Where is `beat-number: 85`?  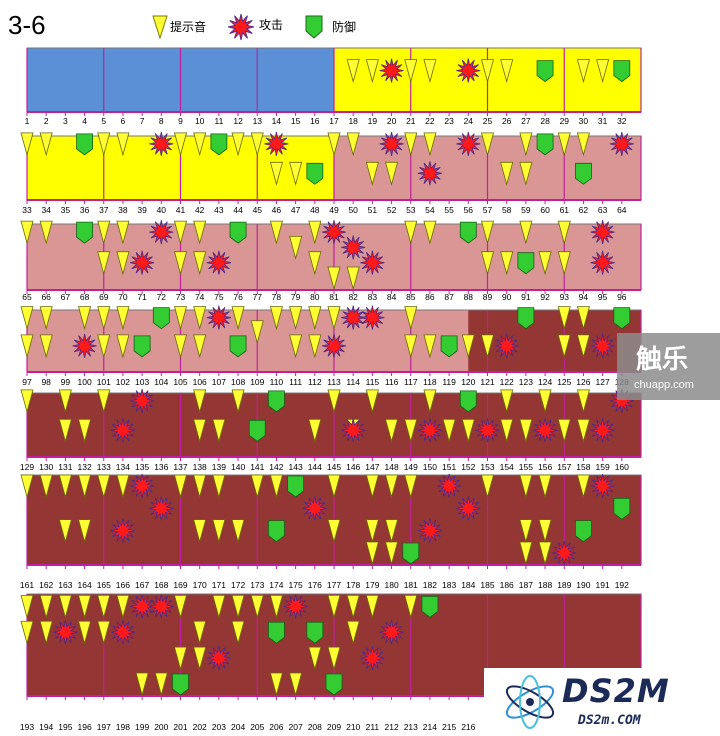 beat-number: 85 is located at coordinates (411, 297).